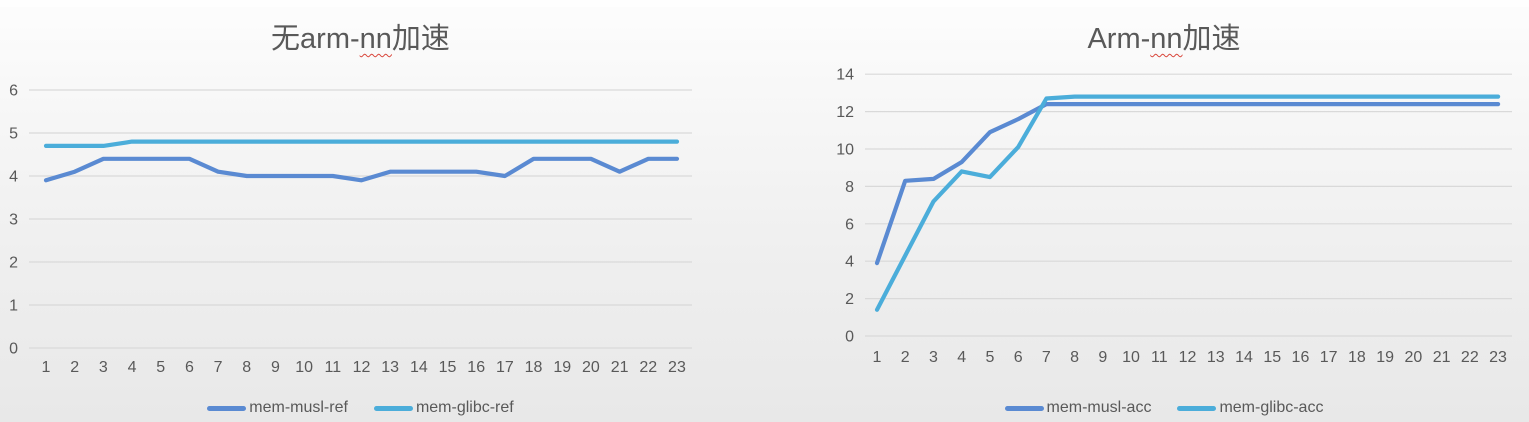 This screenshot has height=422, width=1529. What do you see at coordinates (13, 306) in the screenshot?
I see `y-tick-label: 1` at bounding box center [13, 306].